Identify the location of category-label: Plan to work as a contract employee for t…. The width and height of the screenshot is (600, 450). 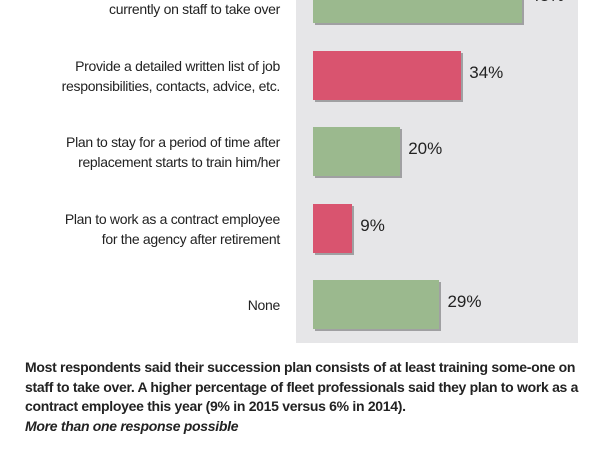
(140, 229).